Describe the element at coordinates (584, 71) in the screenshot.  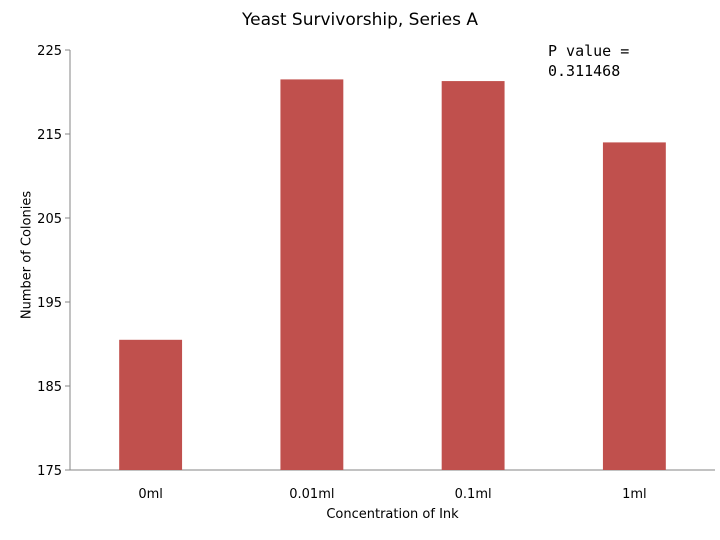
I see `p-value-number: 0.311468` at that location.